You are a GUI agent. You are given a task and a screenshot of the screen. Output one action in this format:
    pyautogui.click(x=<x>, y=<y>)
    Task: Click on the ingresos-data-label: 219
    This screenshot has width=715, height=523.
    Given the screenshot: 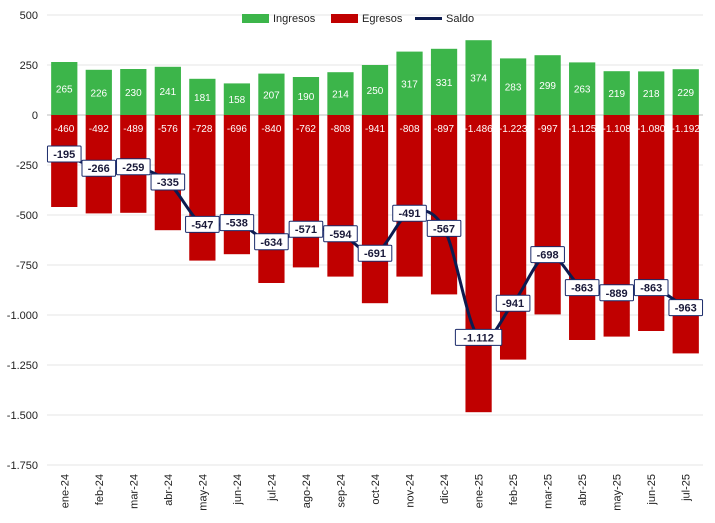 What is the action you would take?
    pyautogui.click(x=616, y=94)
    